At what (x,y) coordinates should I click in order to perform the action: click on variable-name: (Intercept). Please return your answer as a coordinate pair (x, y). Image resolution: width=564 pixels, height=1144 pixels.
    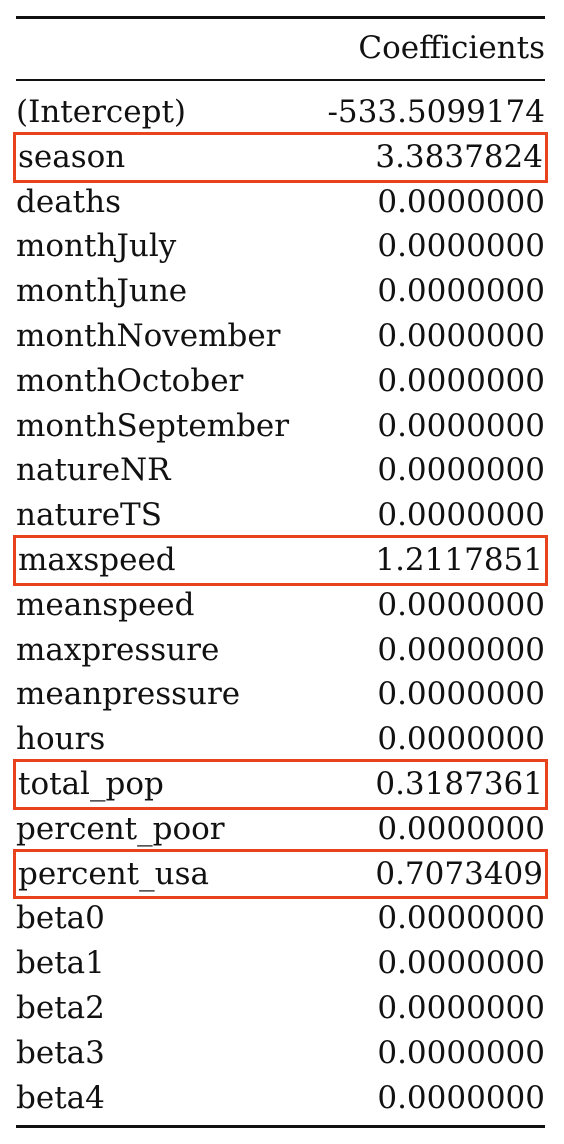
    Looking at the image, I should click on (101, 112).